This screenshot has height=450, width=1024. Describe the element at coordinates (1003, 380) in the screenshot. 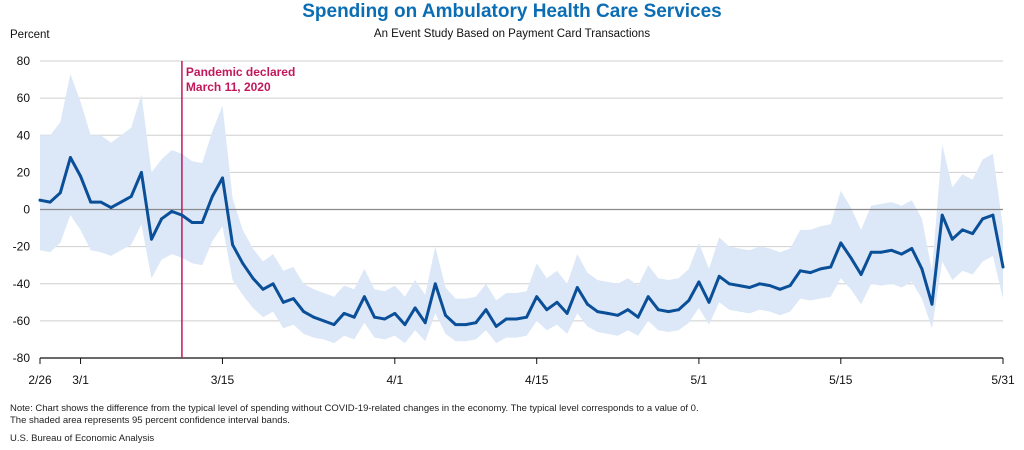

I see `x-tick-label: 5/31` at that location.